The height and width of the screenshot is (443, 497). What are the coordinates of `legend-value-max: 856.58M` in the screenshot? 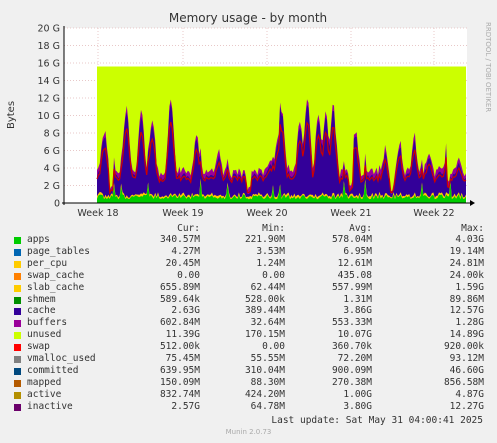 It's located at (463, 382).